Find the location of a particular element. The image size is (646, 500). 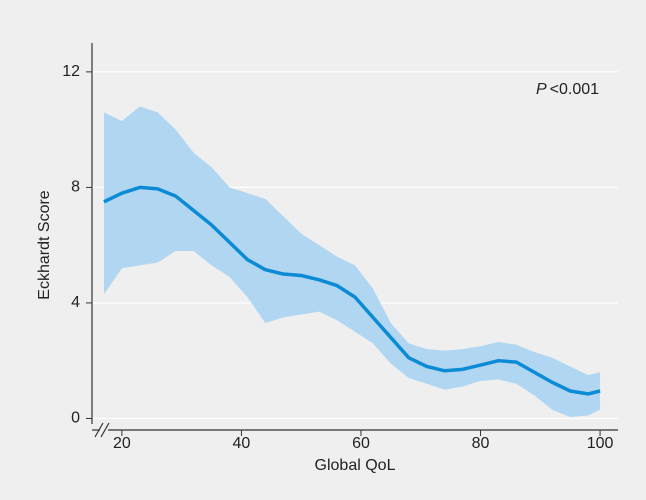

x-tick-label: 100 is located at coordinates (600, 443).